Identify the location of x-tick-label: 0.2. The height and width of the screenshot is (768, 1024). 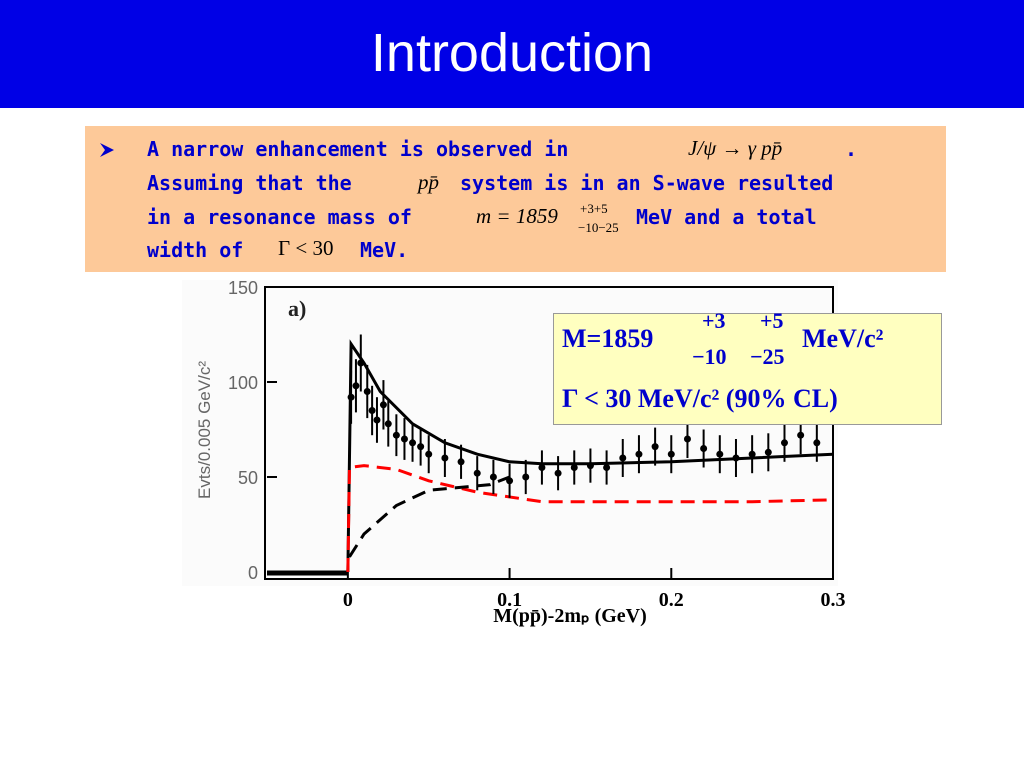
(671, 600).